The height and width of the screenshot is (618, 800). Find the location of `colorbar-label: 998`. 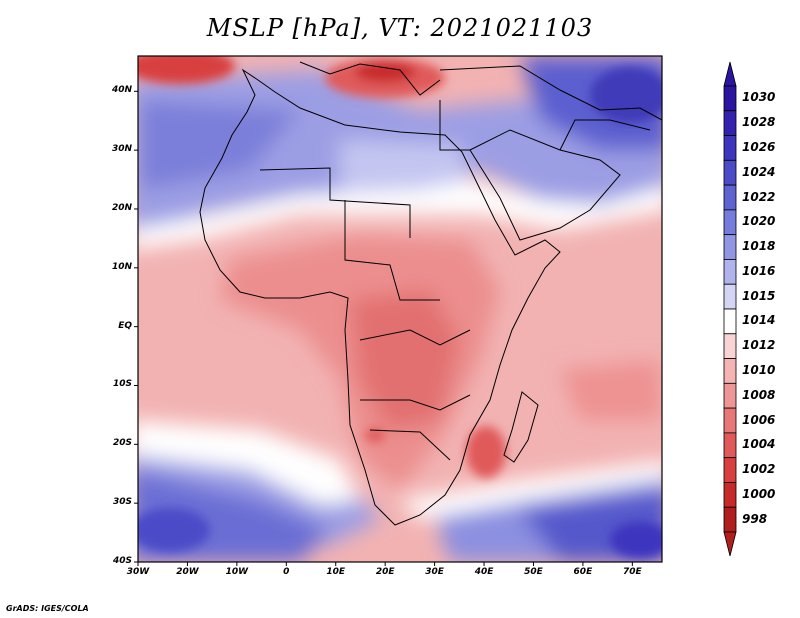

colorbar-label: 998 is located at coordinates (755, 518).